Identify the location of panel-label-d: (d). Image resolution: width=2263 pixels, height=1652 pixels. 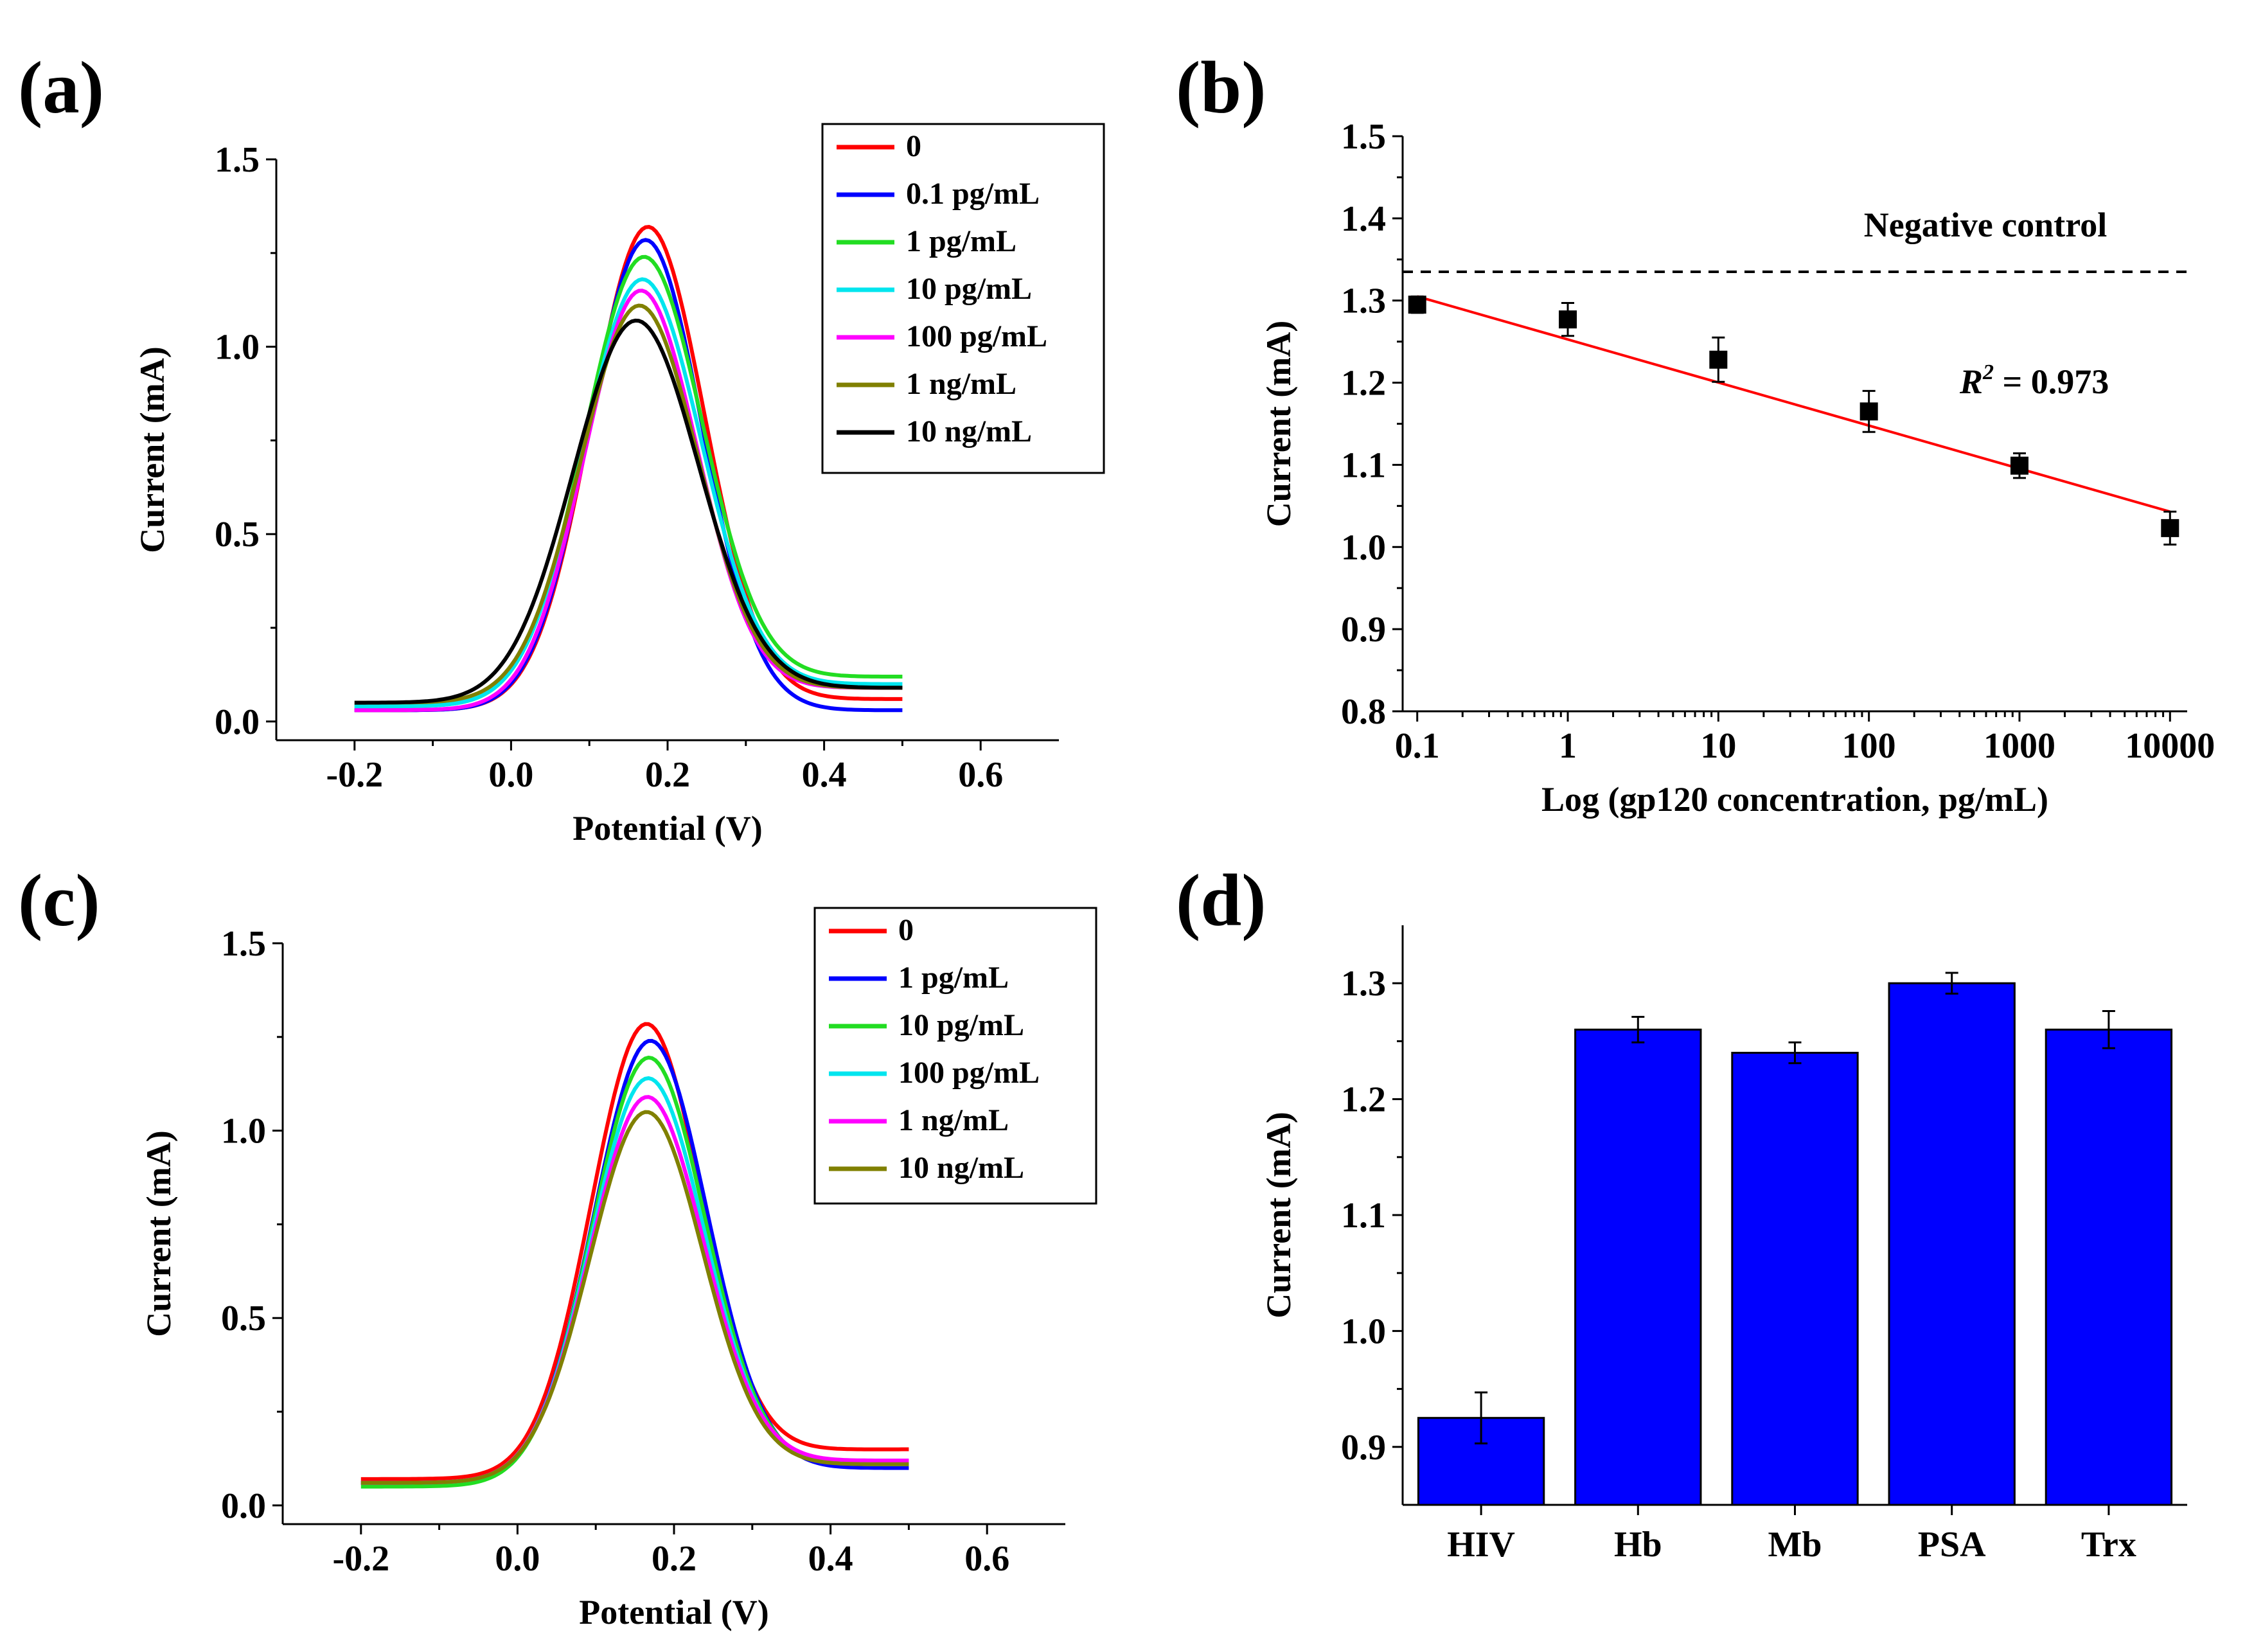
(1221, 900).